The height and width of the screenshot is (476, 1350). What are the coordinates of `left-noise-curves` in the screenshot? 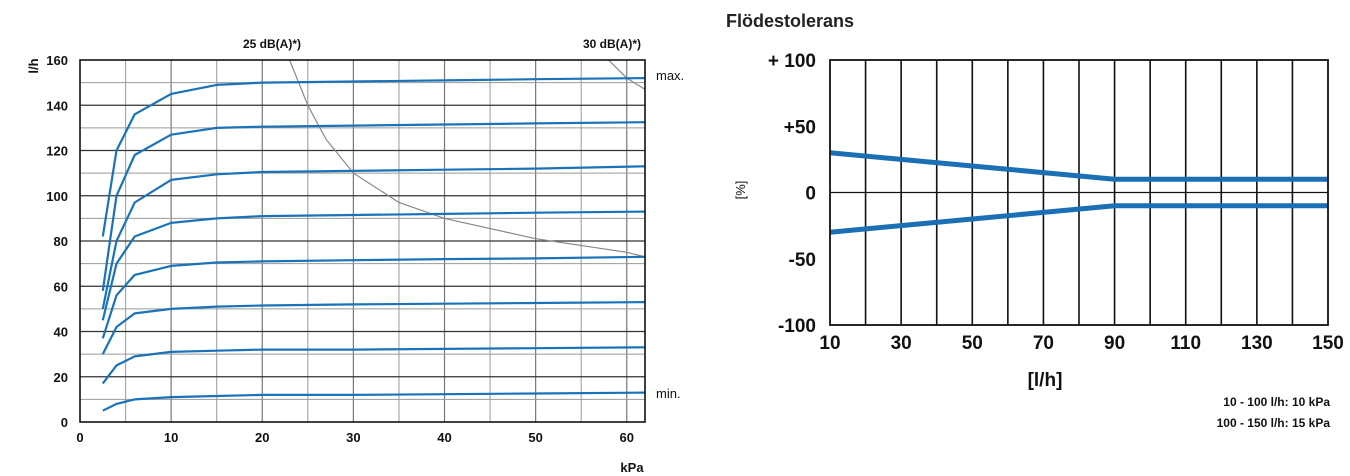 It's located at (467, 158).